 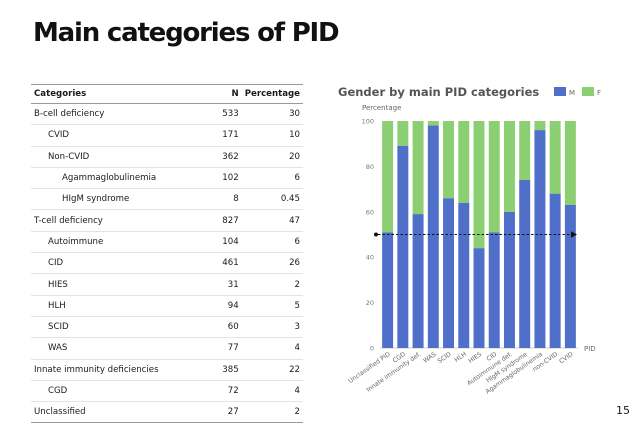 What do you see at coordinates (588, 91) in the screenshot?
I see `legend-swatch-f` at bounding box center [588, 91].